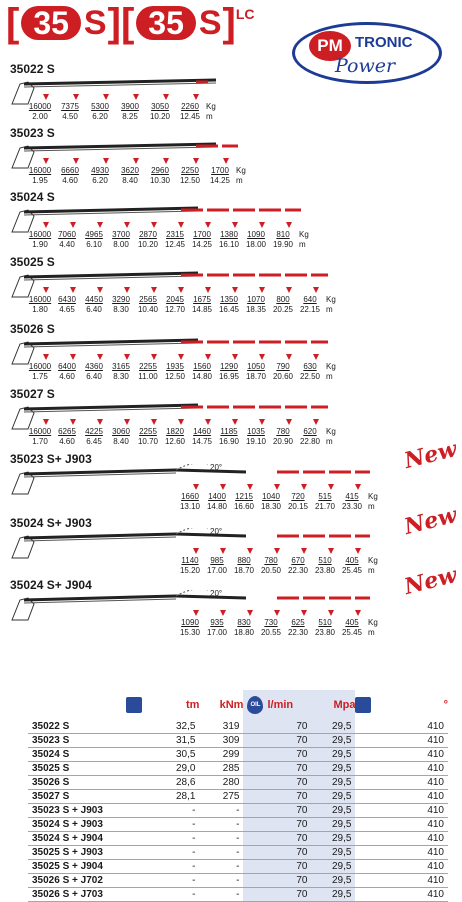  What do you see at coordinates (229, 376) in the screenshot?
I see `reach-m-value: 16.95` at bounding box center [229, 376].